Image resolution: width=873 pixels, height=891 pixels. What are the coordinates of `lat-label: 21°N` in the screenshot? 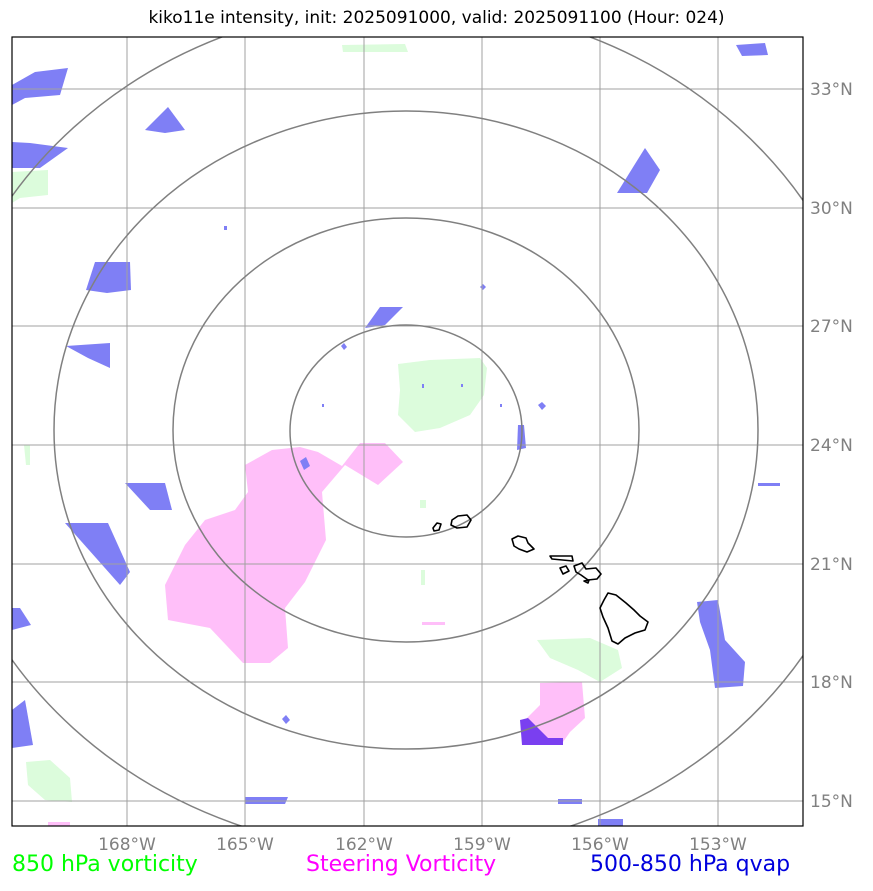 It's located at (831, 565).